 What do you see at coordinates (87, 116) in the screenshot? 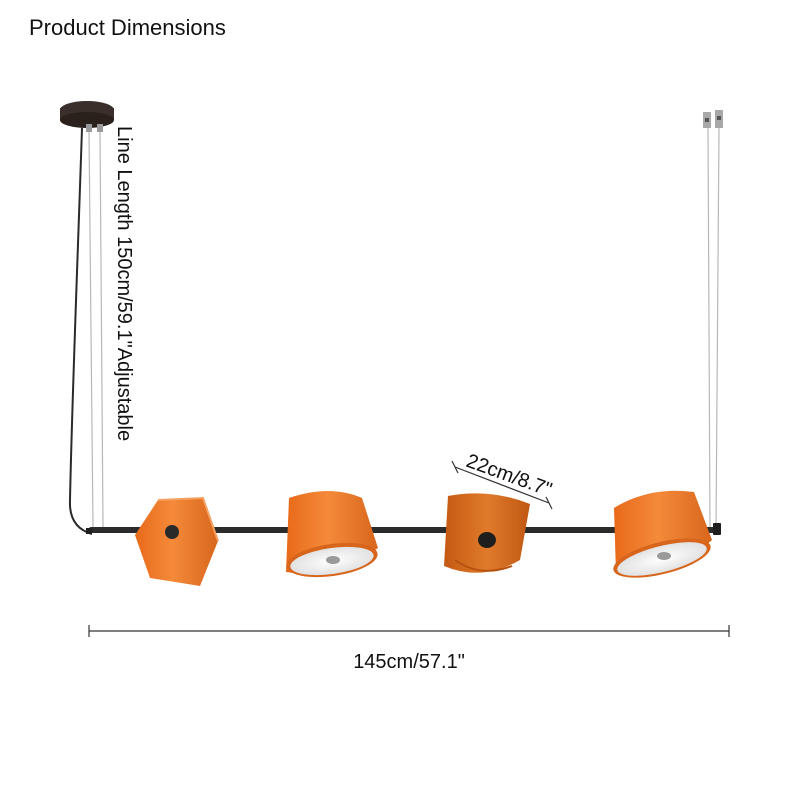
I see `ceiling-canopy` at bounding box center [87, 116].